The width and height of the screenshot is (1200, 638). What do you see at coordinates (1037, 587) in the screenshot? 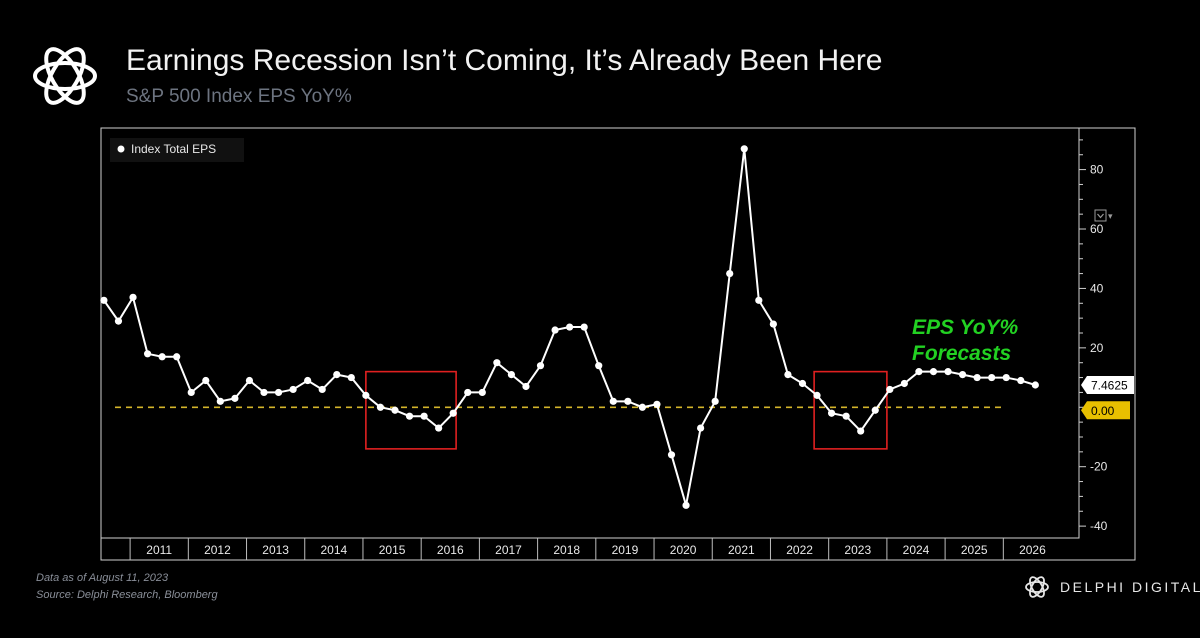
I see `delphi-logo-icon` at bounding box center [1037, 587].